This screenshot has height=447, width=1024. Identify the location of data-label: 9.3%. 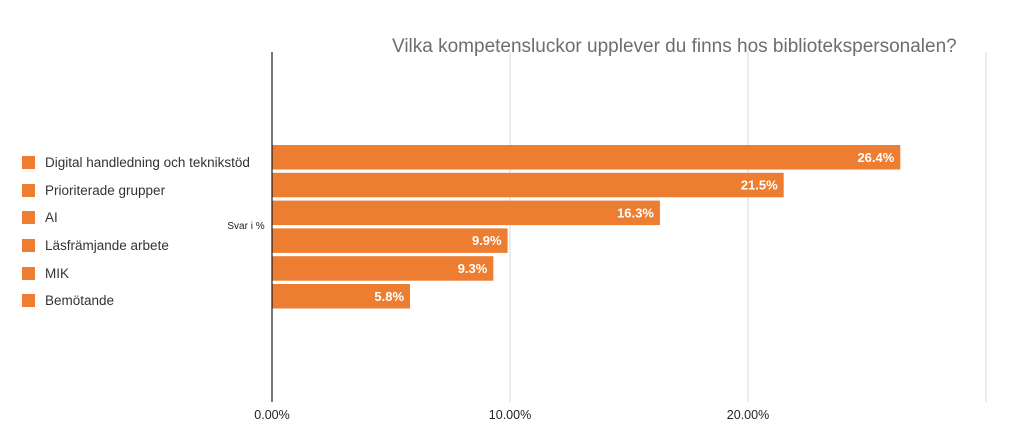
(473, 268).